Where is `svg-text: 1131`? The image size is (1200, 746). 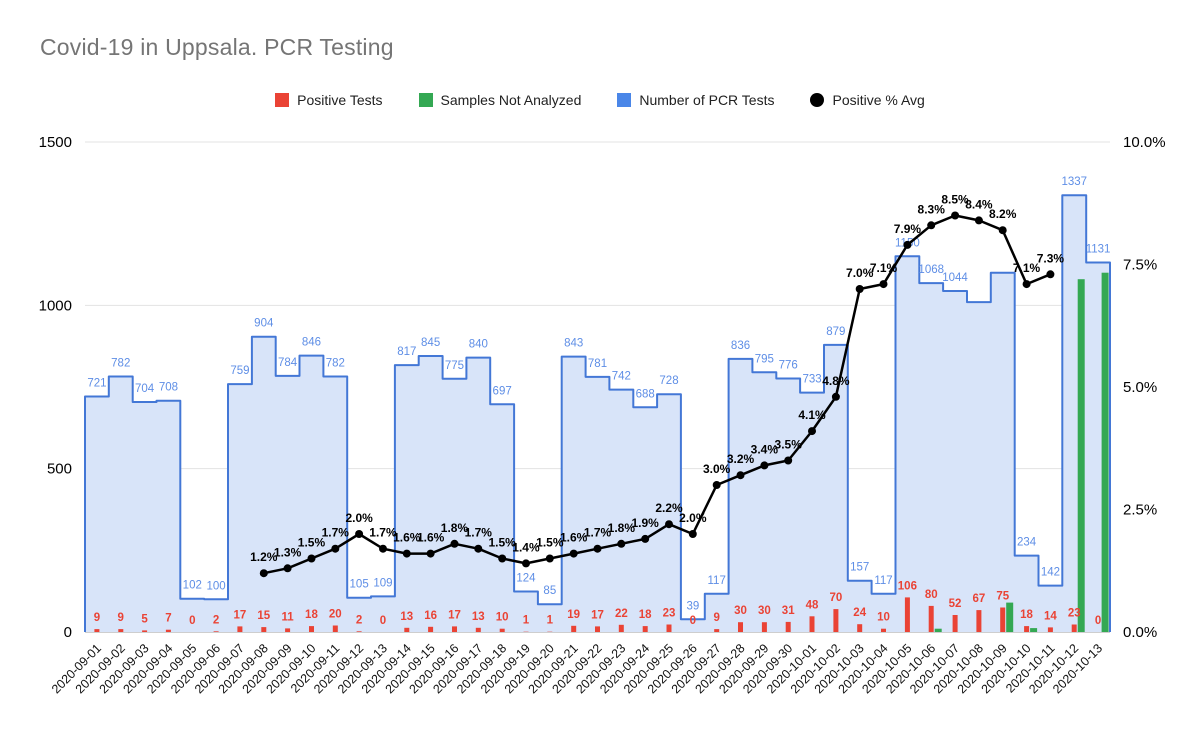 svg-text: 1131 is located at coordinates (1098, 250).